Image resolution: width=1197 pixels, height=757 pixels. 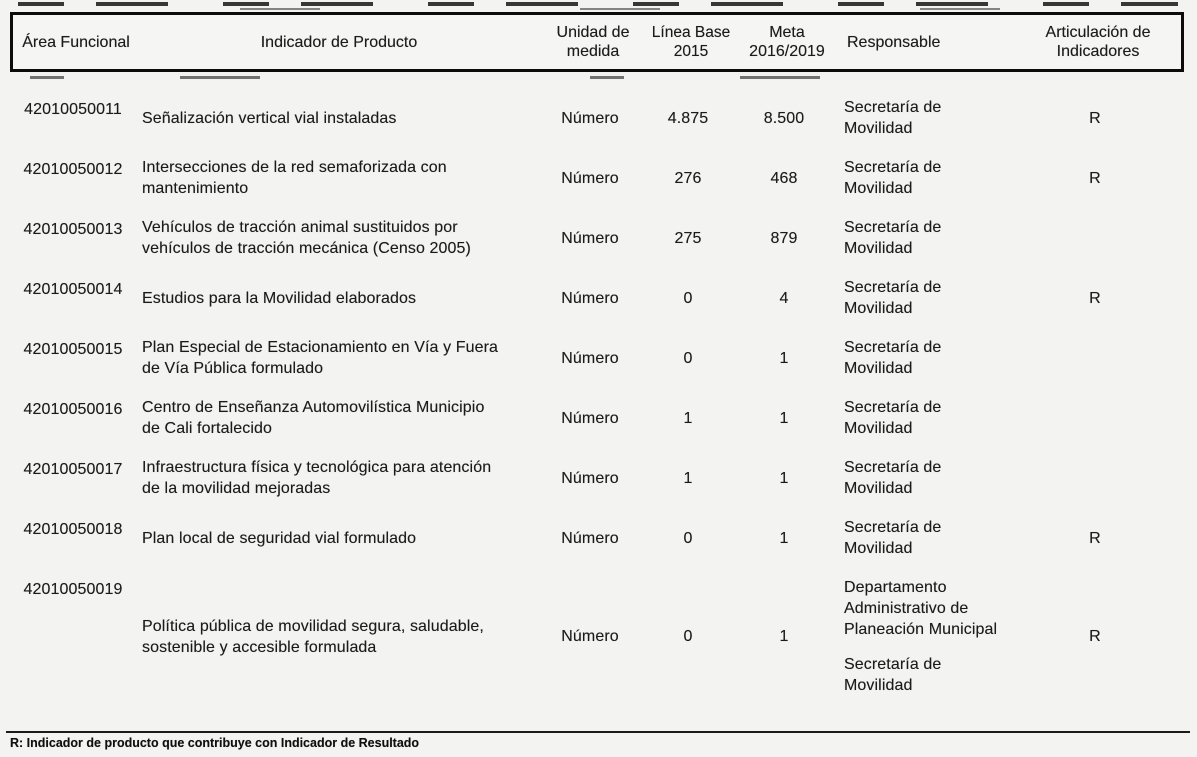 What do you see at coordinates (269, 118) in the screenshot?
I see `cell-indicador-de-producto: Señalización vertical vial instaladas` at bounding box center [269, 118].